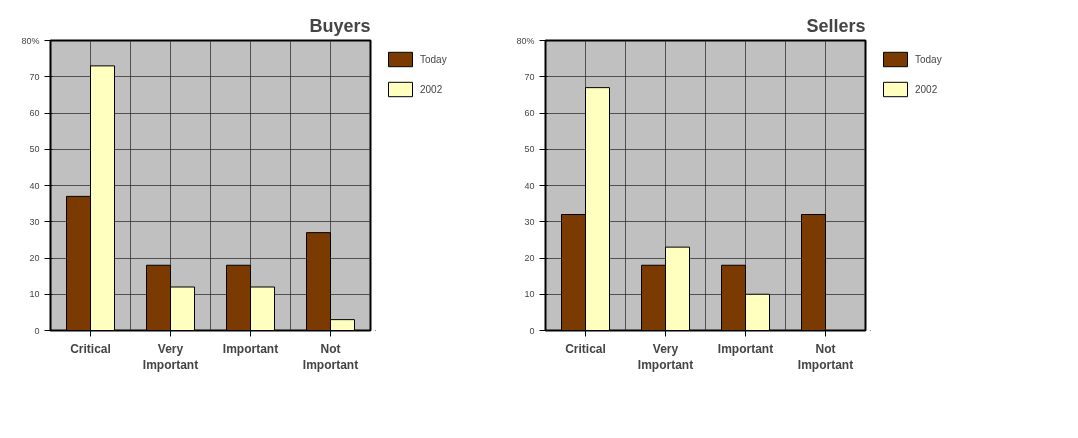  Describe the element at coordinates (340, 25) in the screenshot. I see `chart-title: Buyers` at that location.